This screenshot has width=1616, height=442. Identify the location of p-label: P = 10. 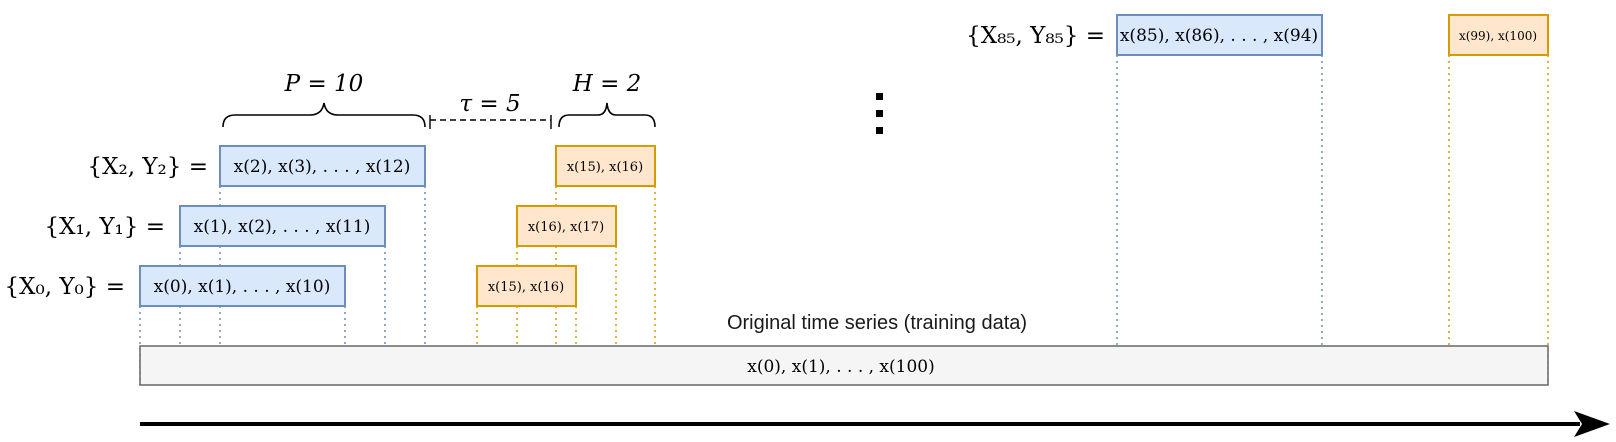
(324, 84).